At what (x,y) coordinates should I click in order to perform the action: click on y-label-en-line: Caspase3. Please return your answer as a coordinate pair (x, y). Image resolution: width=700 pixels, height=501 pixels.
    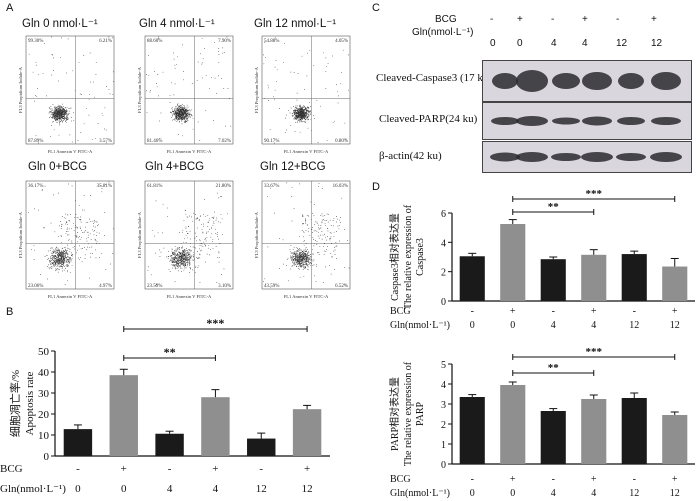
    Looking at the image, I should click on (420, 257).